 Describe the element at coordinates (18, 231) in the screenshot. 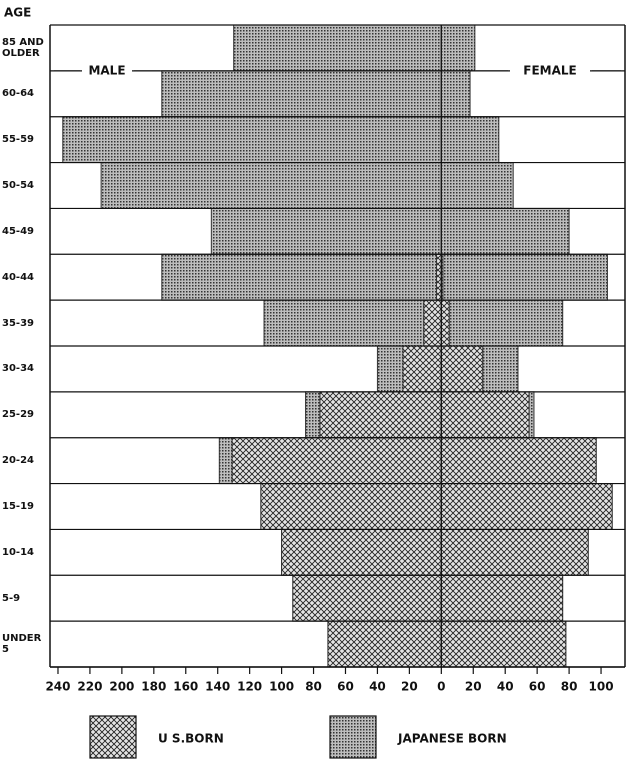

I see `category-label: 45-49` at that location.